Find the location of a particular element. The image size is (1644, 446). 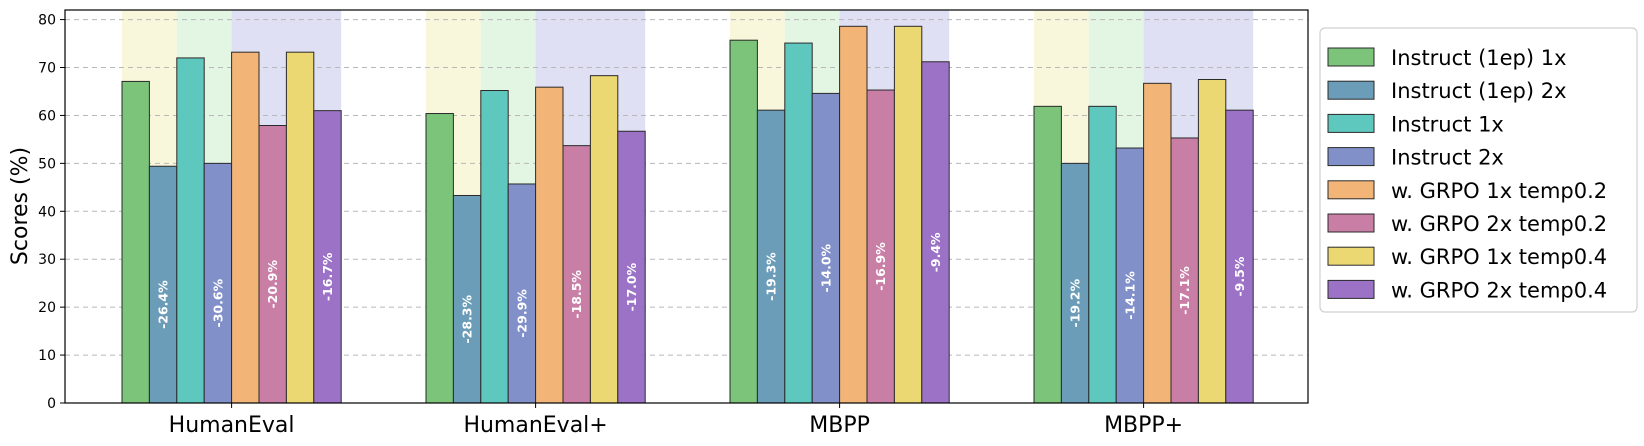

y-axis: 0 10 20 30 40 50 60 70 80 is located at coordinates (51, 212).